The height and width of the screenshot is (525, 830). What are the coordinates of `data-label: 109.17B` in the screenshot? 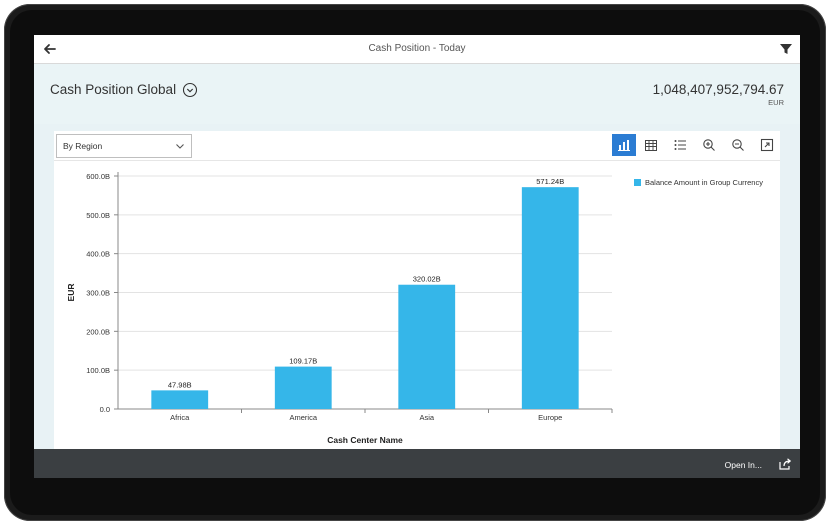 It's located at (303, 361).